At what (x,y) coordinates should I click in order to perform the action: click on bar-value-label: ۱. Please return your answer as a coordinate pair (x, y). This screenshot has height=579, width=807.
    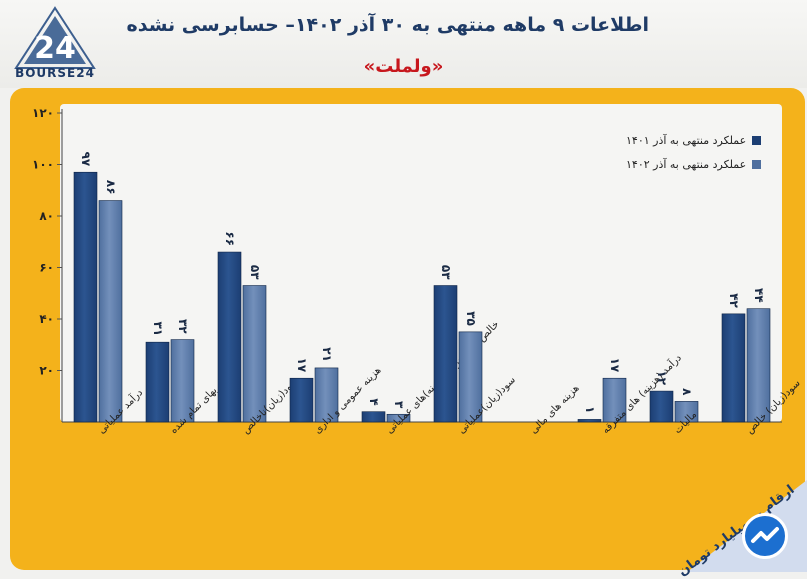
    Looking at the image, I should click on (590, 409).